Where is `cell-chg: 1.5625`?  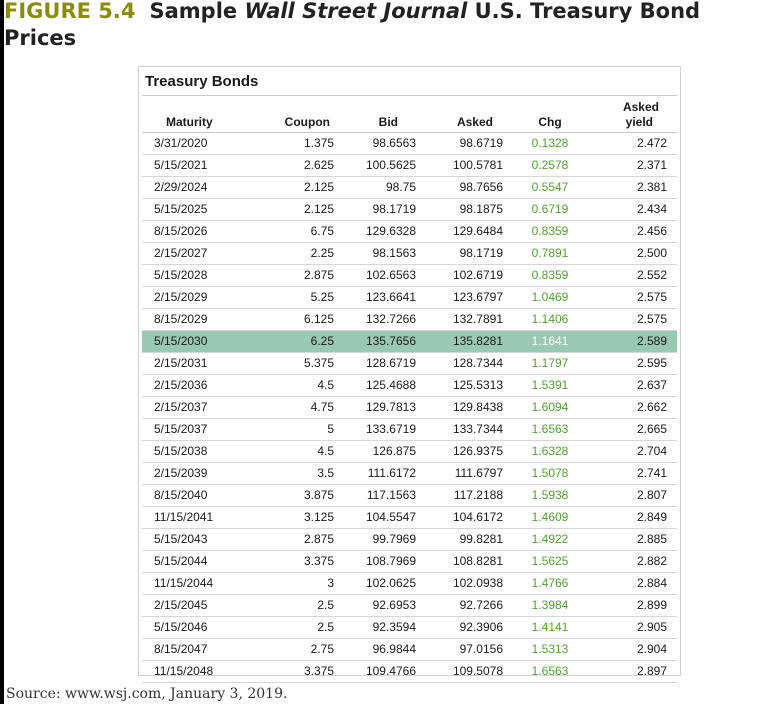 cell-chg: 1.5625 is located at coordinates (550, 561).